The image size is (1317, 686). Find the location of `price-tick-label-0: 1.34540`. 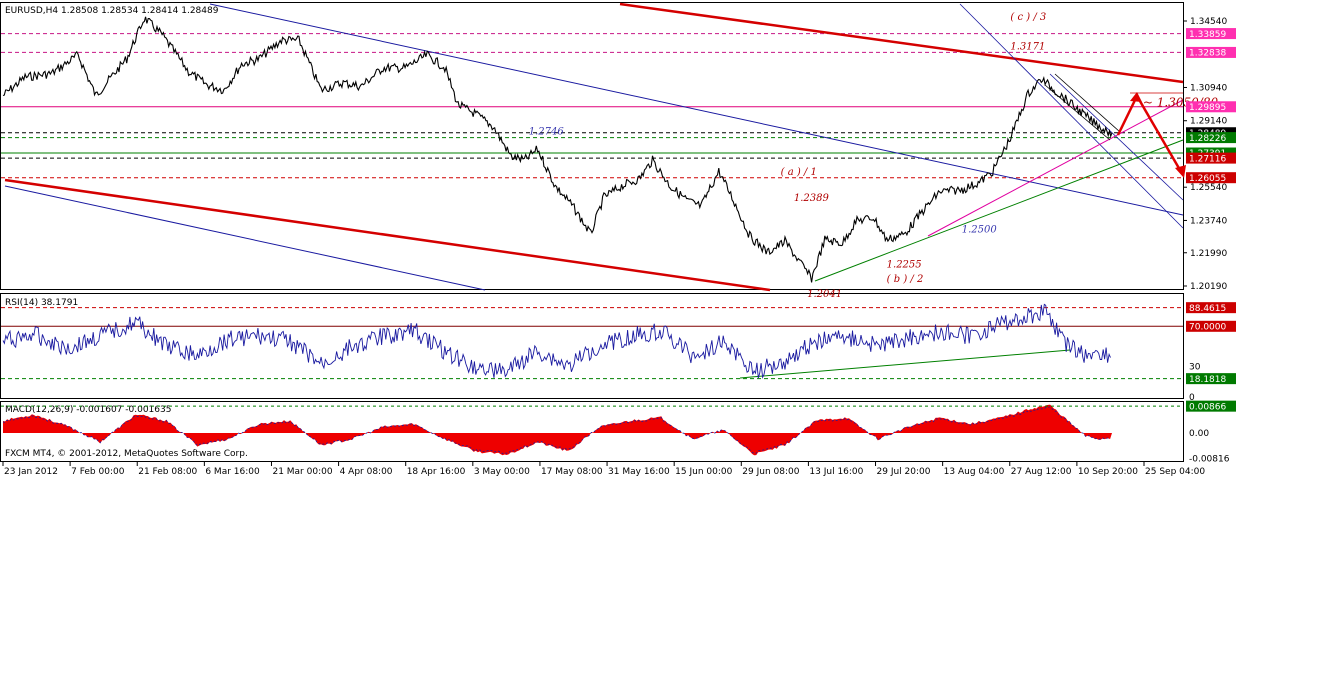

price-tick-label-0: 1.34540 is located at coordinates (1208, 22).